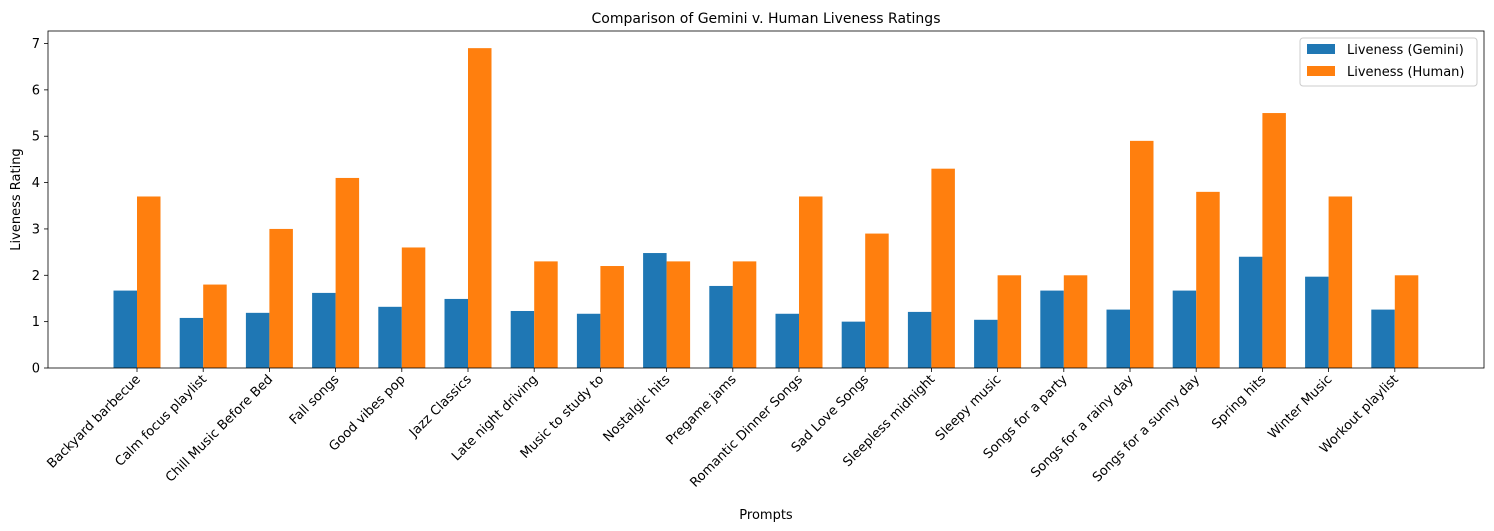  What do you see at coordinates (440, 406) in the screenshot?
I see `x-tick-label: Jazz Classics` at bounding box center [440, 406].